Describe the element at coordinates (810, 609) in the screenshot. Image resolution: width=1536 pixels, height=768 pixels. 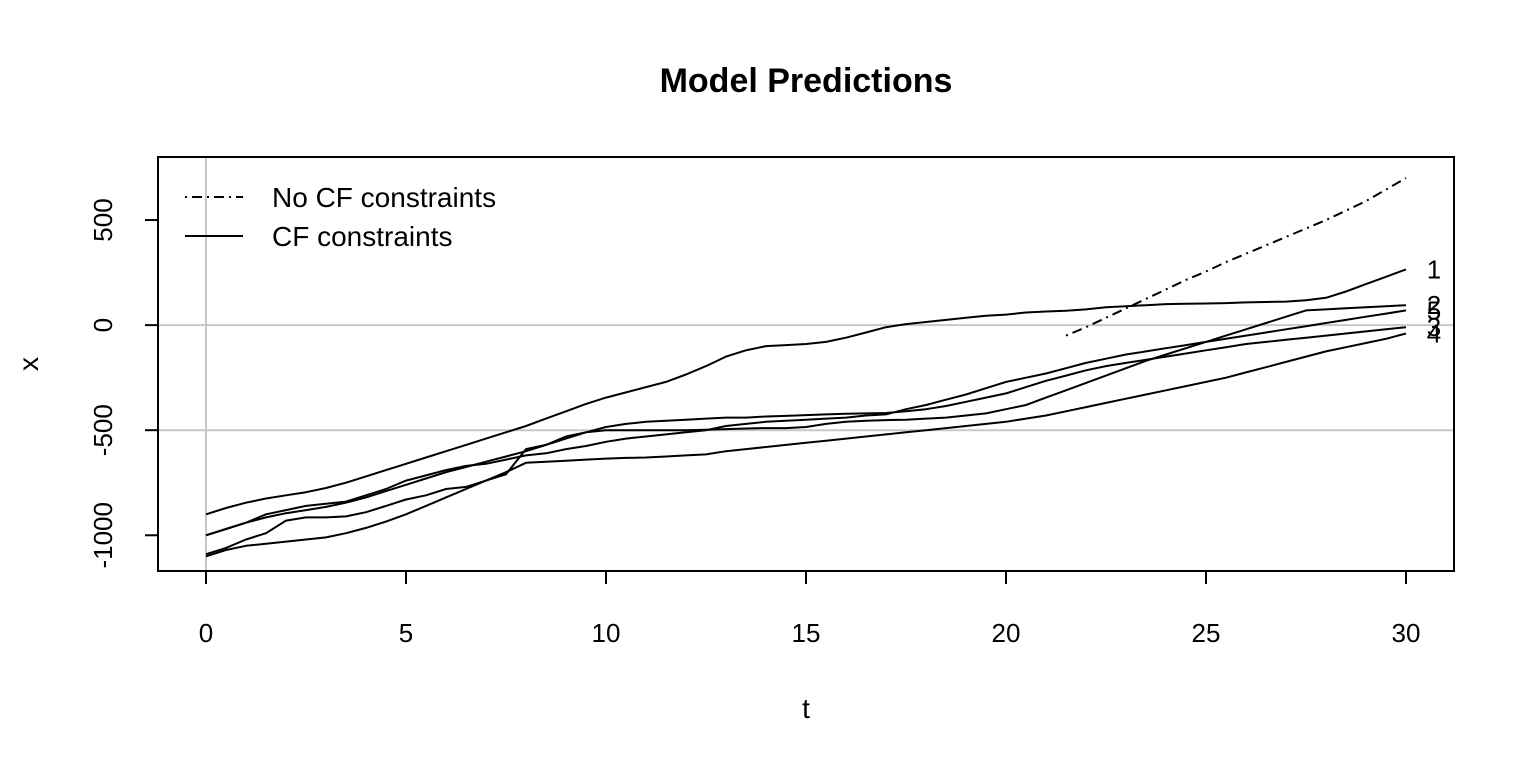
I see `x-axis: 0 5 10 15 20 25 30` at that location.